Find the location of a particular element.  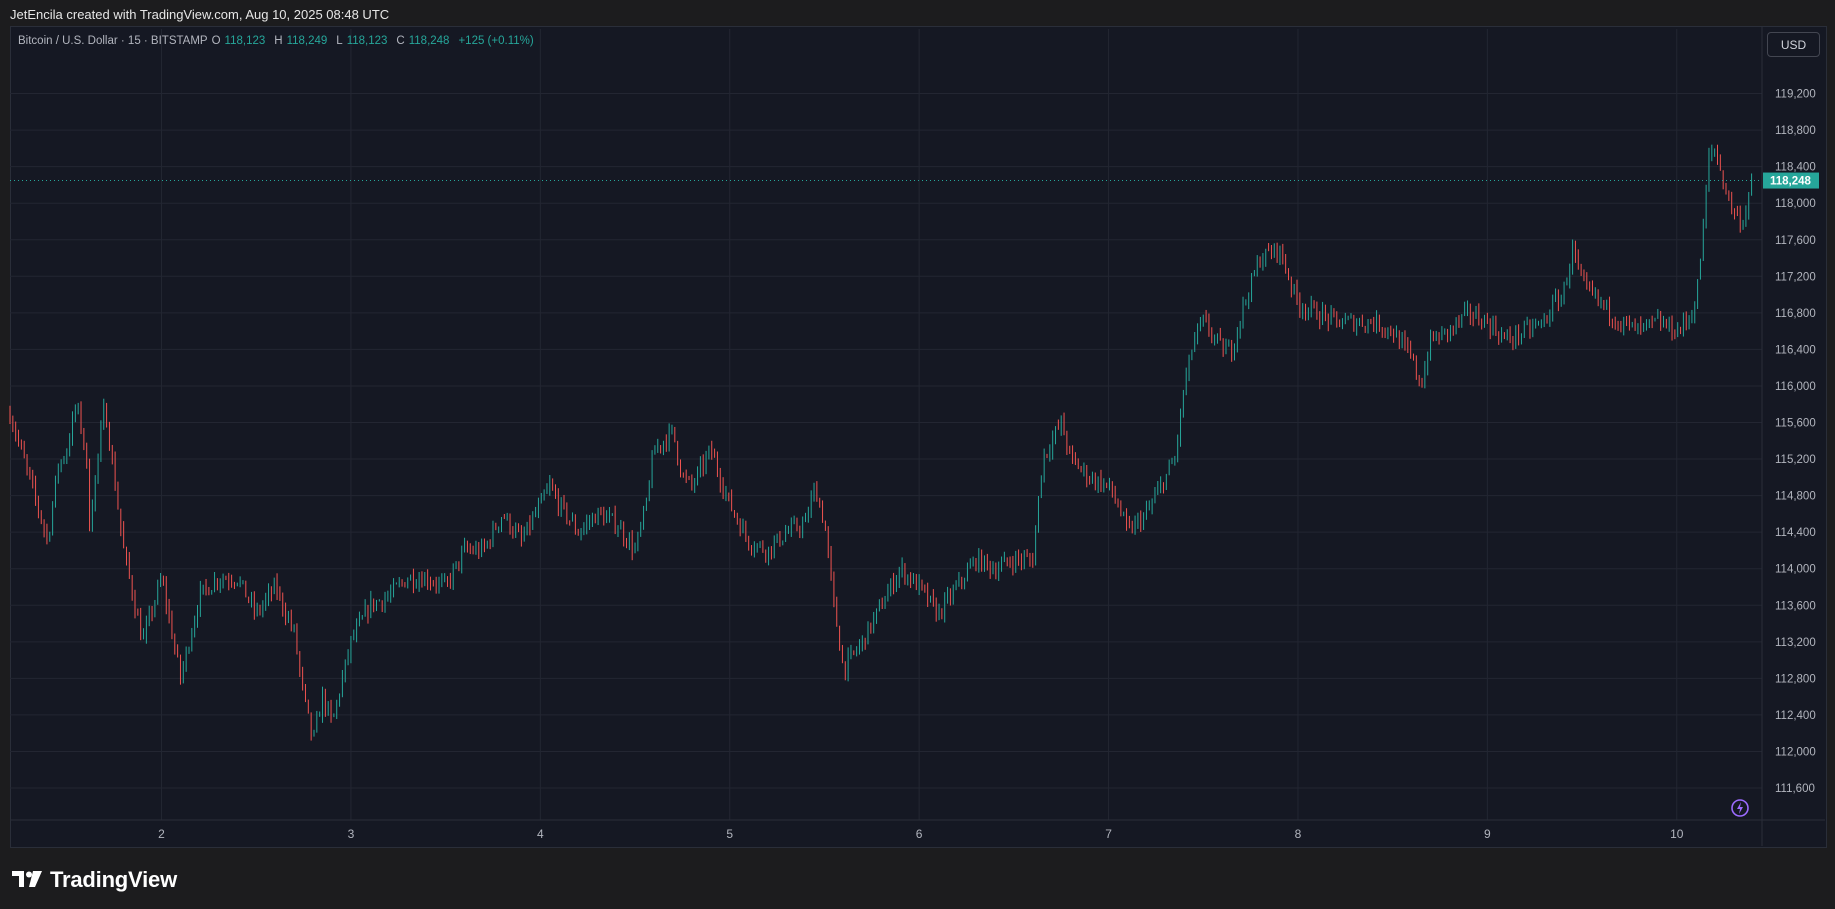

y-tick-label: 113,600 is located at coordinates (1795, 606).